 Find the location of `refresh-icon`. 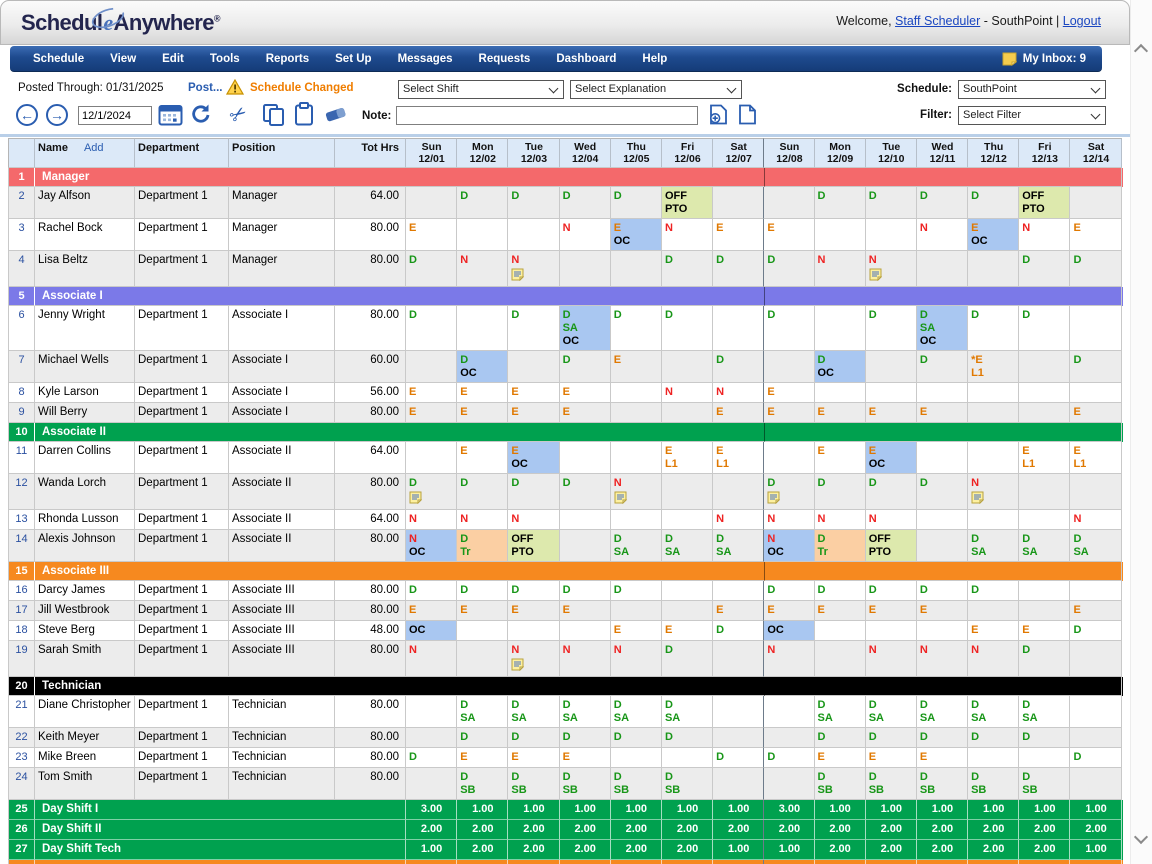

refresh-icon is located at coordinates (201, 114).